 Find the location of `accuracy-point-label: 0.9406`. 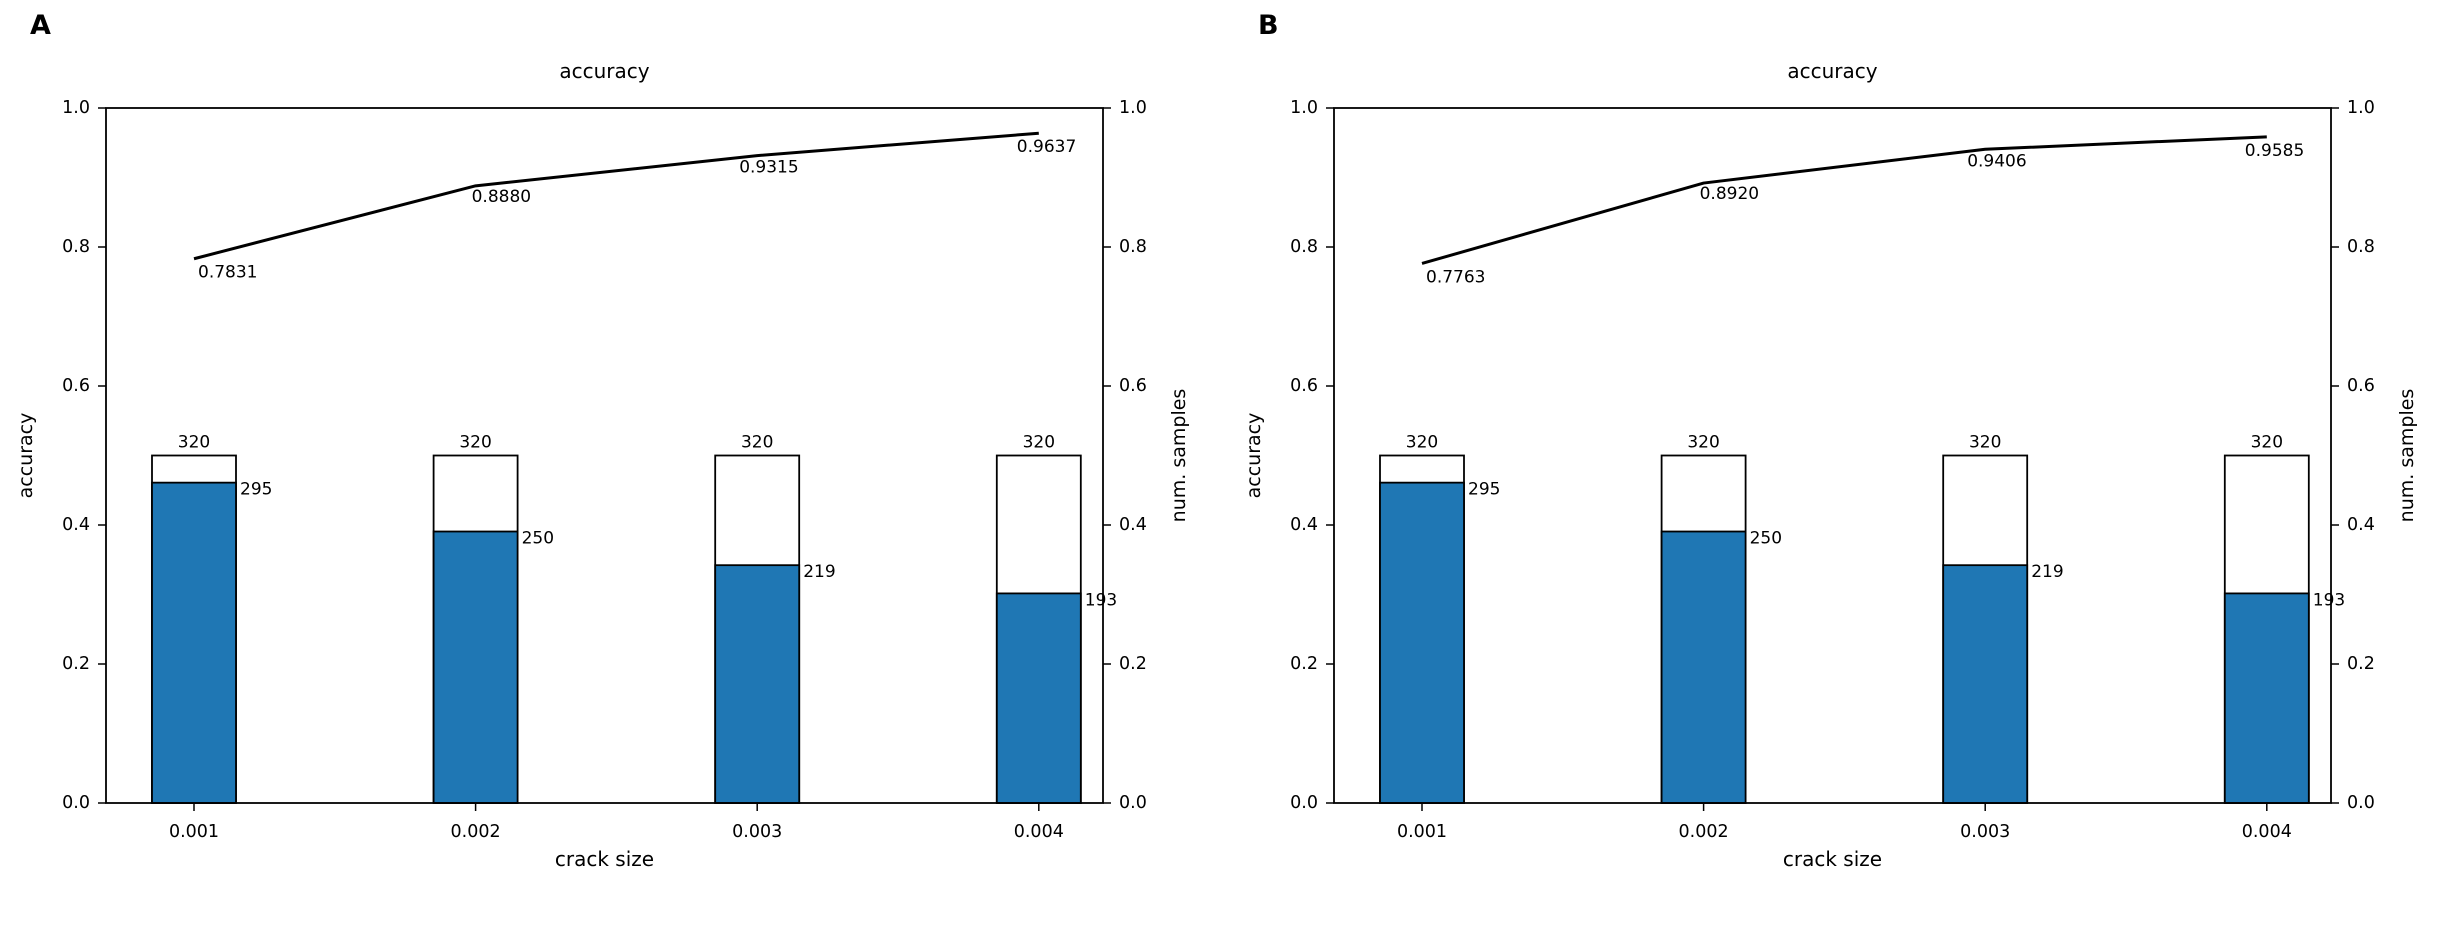

accuracy-point-label: 0.9406 is located at coordinates (1996, 161).